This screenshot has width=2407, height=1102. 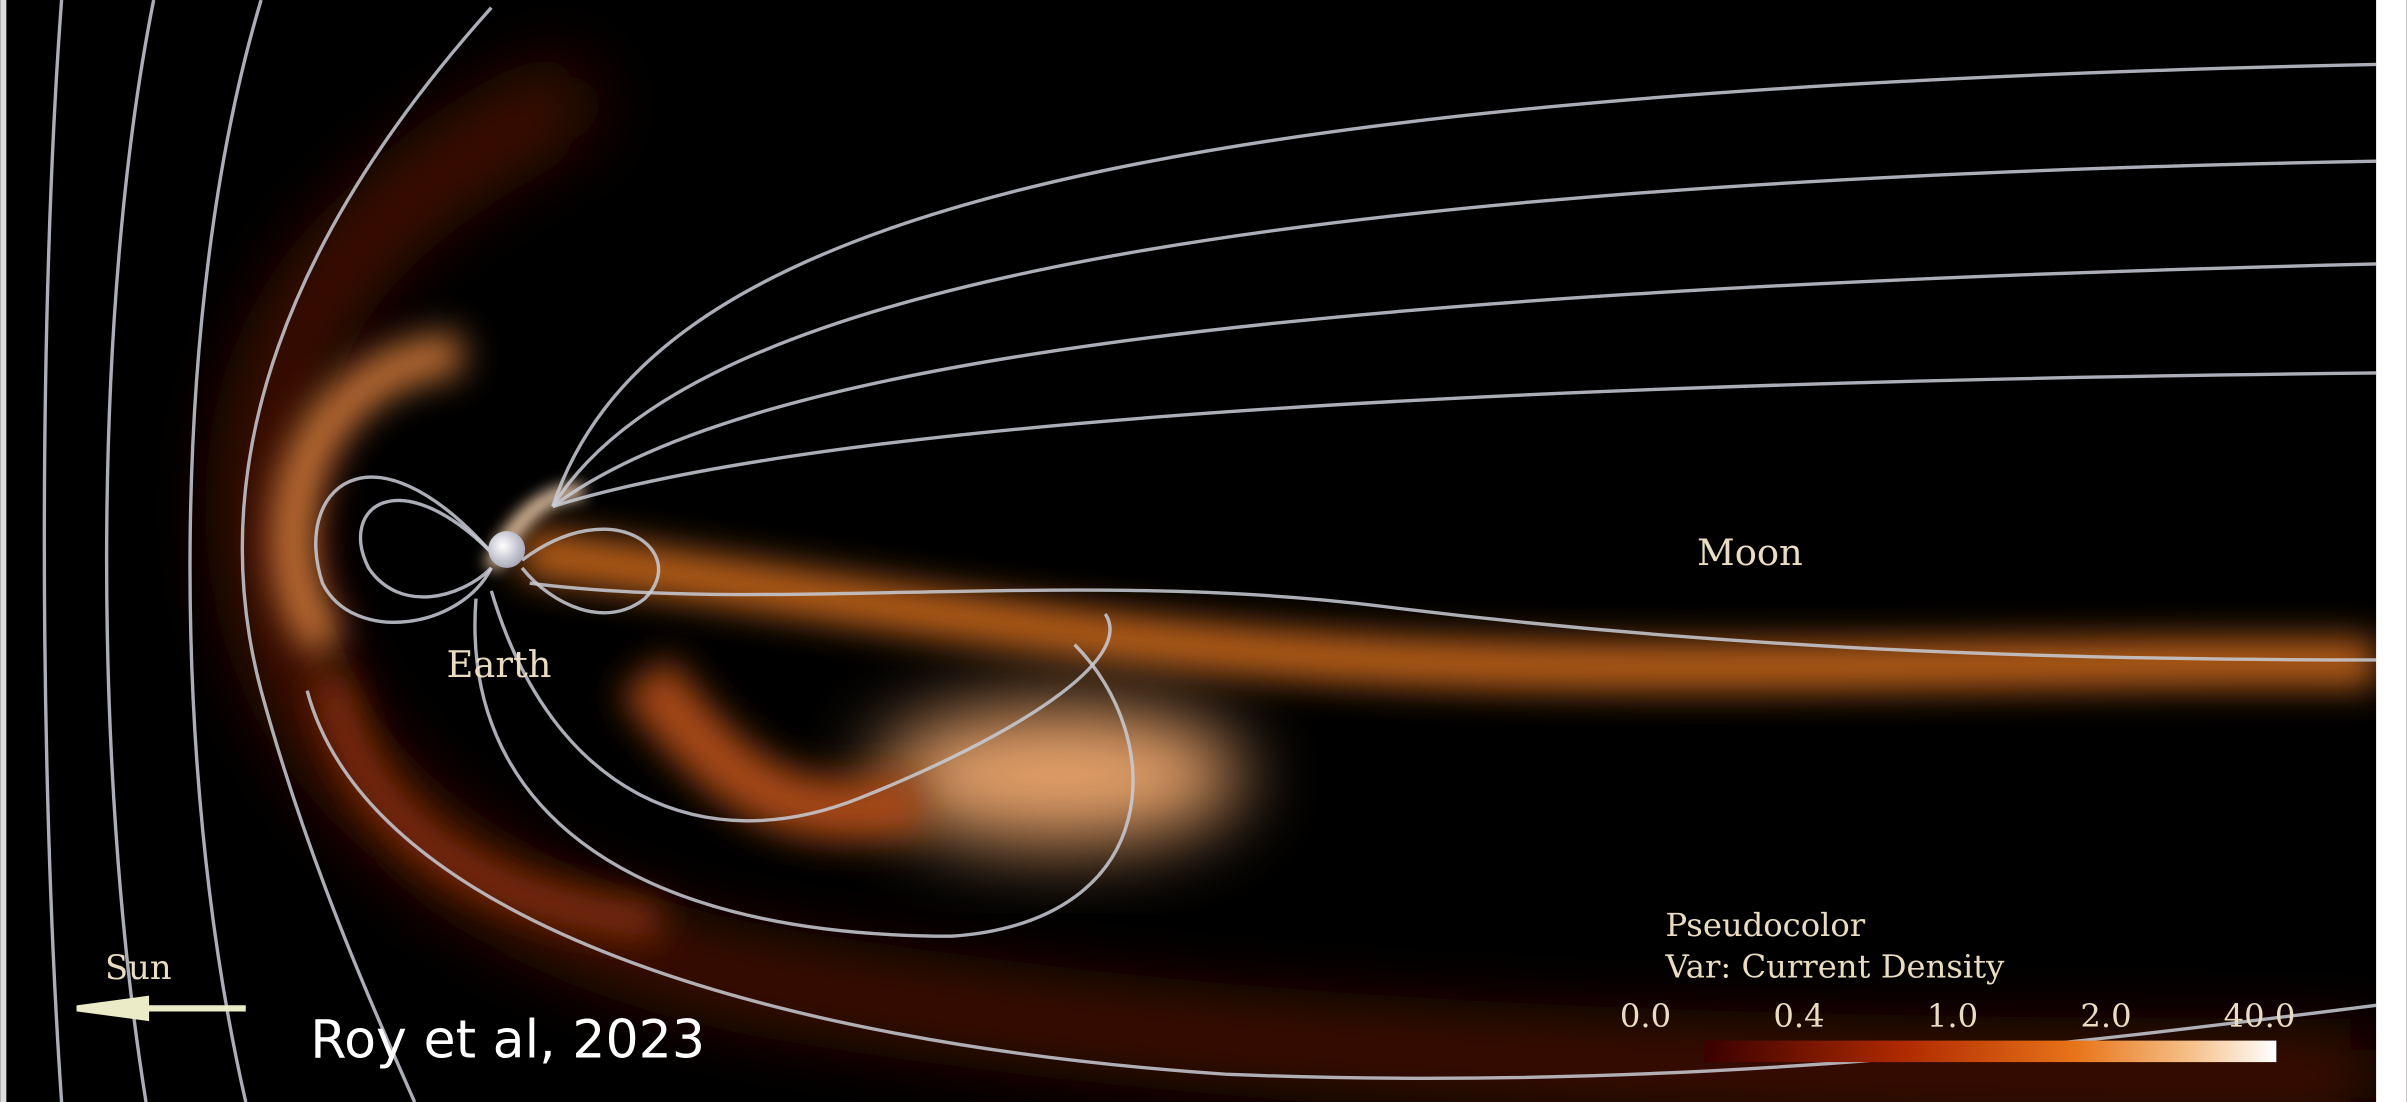 What do you see at coordinates (1834, 967) in the screenshot?
I see `colorbar-variable: Var: Current Density` at bounding box center [1834, 967].